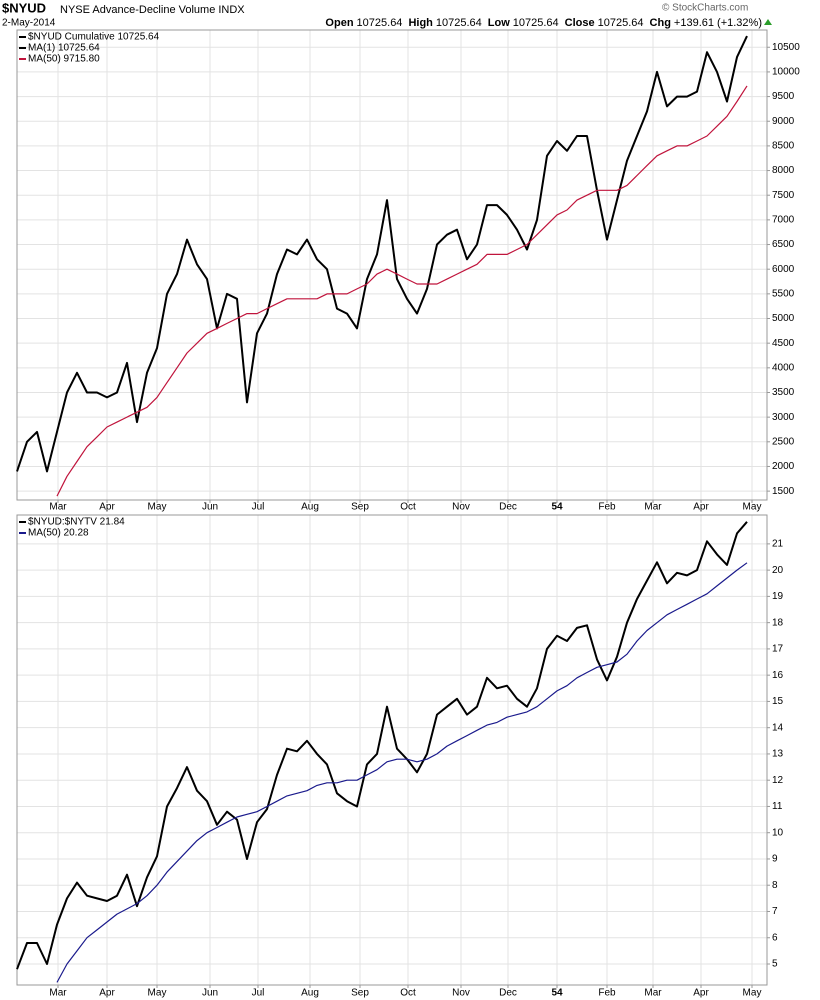 This screenshot has width=820, height=1000. I want to click on quote-label: Low, so click(499, 23).